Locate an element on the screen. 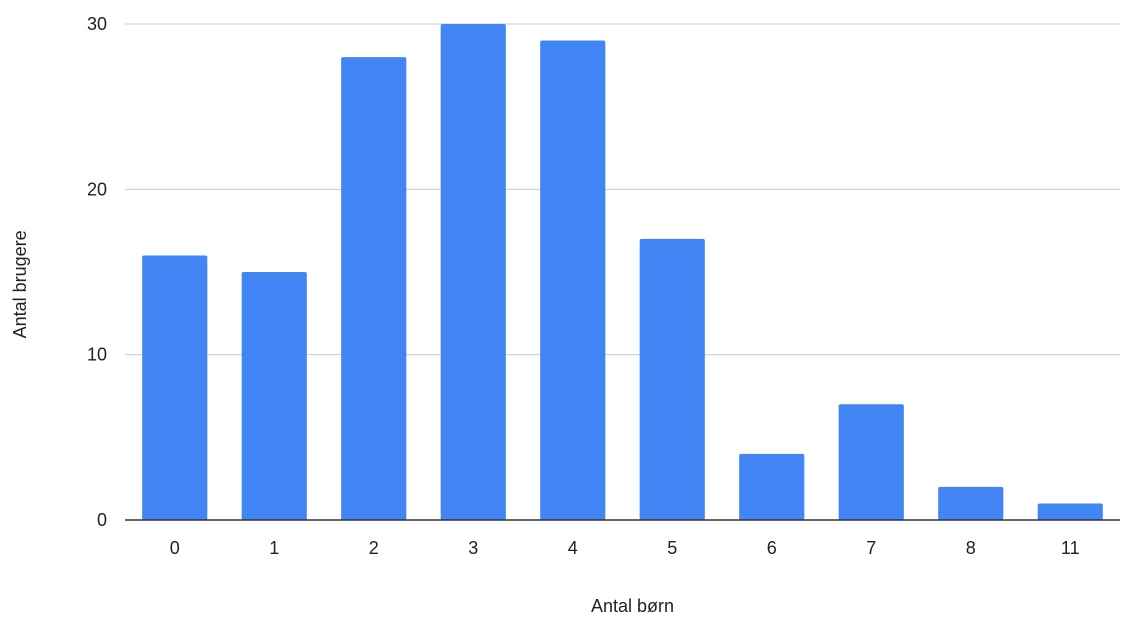 The width and height of the screenshot is (1131, 618). x-tick-label: 1 is located at coordinates (274, 548).